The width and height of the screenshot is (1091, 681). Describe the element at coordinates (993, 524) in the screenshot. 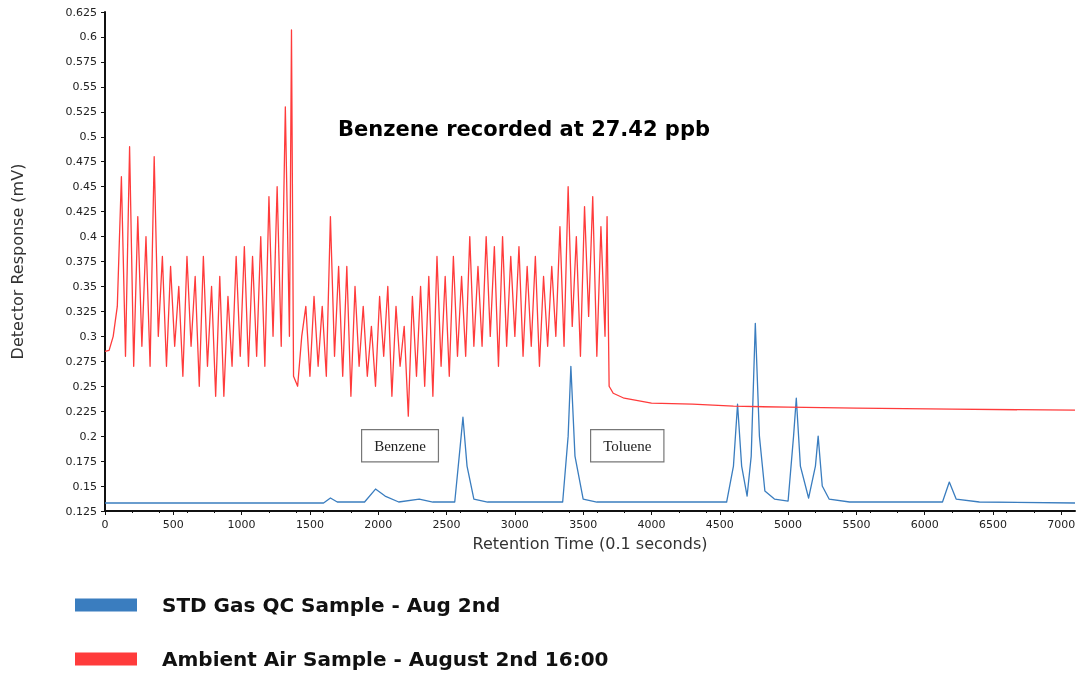

I see `x-tick-label: 6500` at that location.